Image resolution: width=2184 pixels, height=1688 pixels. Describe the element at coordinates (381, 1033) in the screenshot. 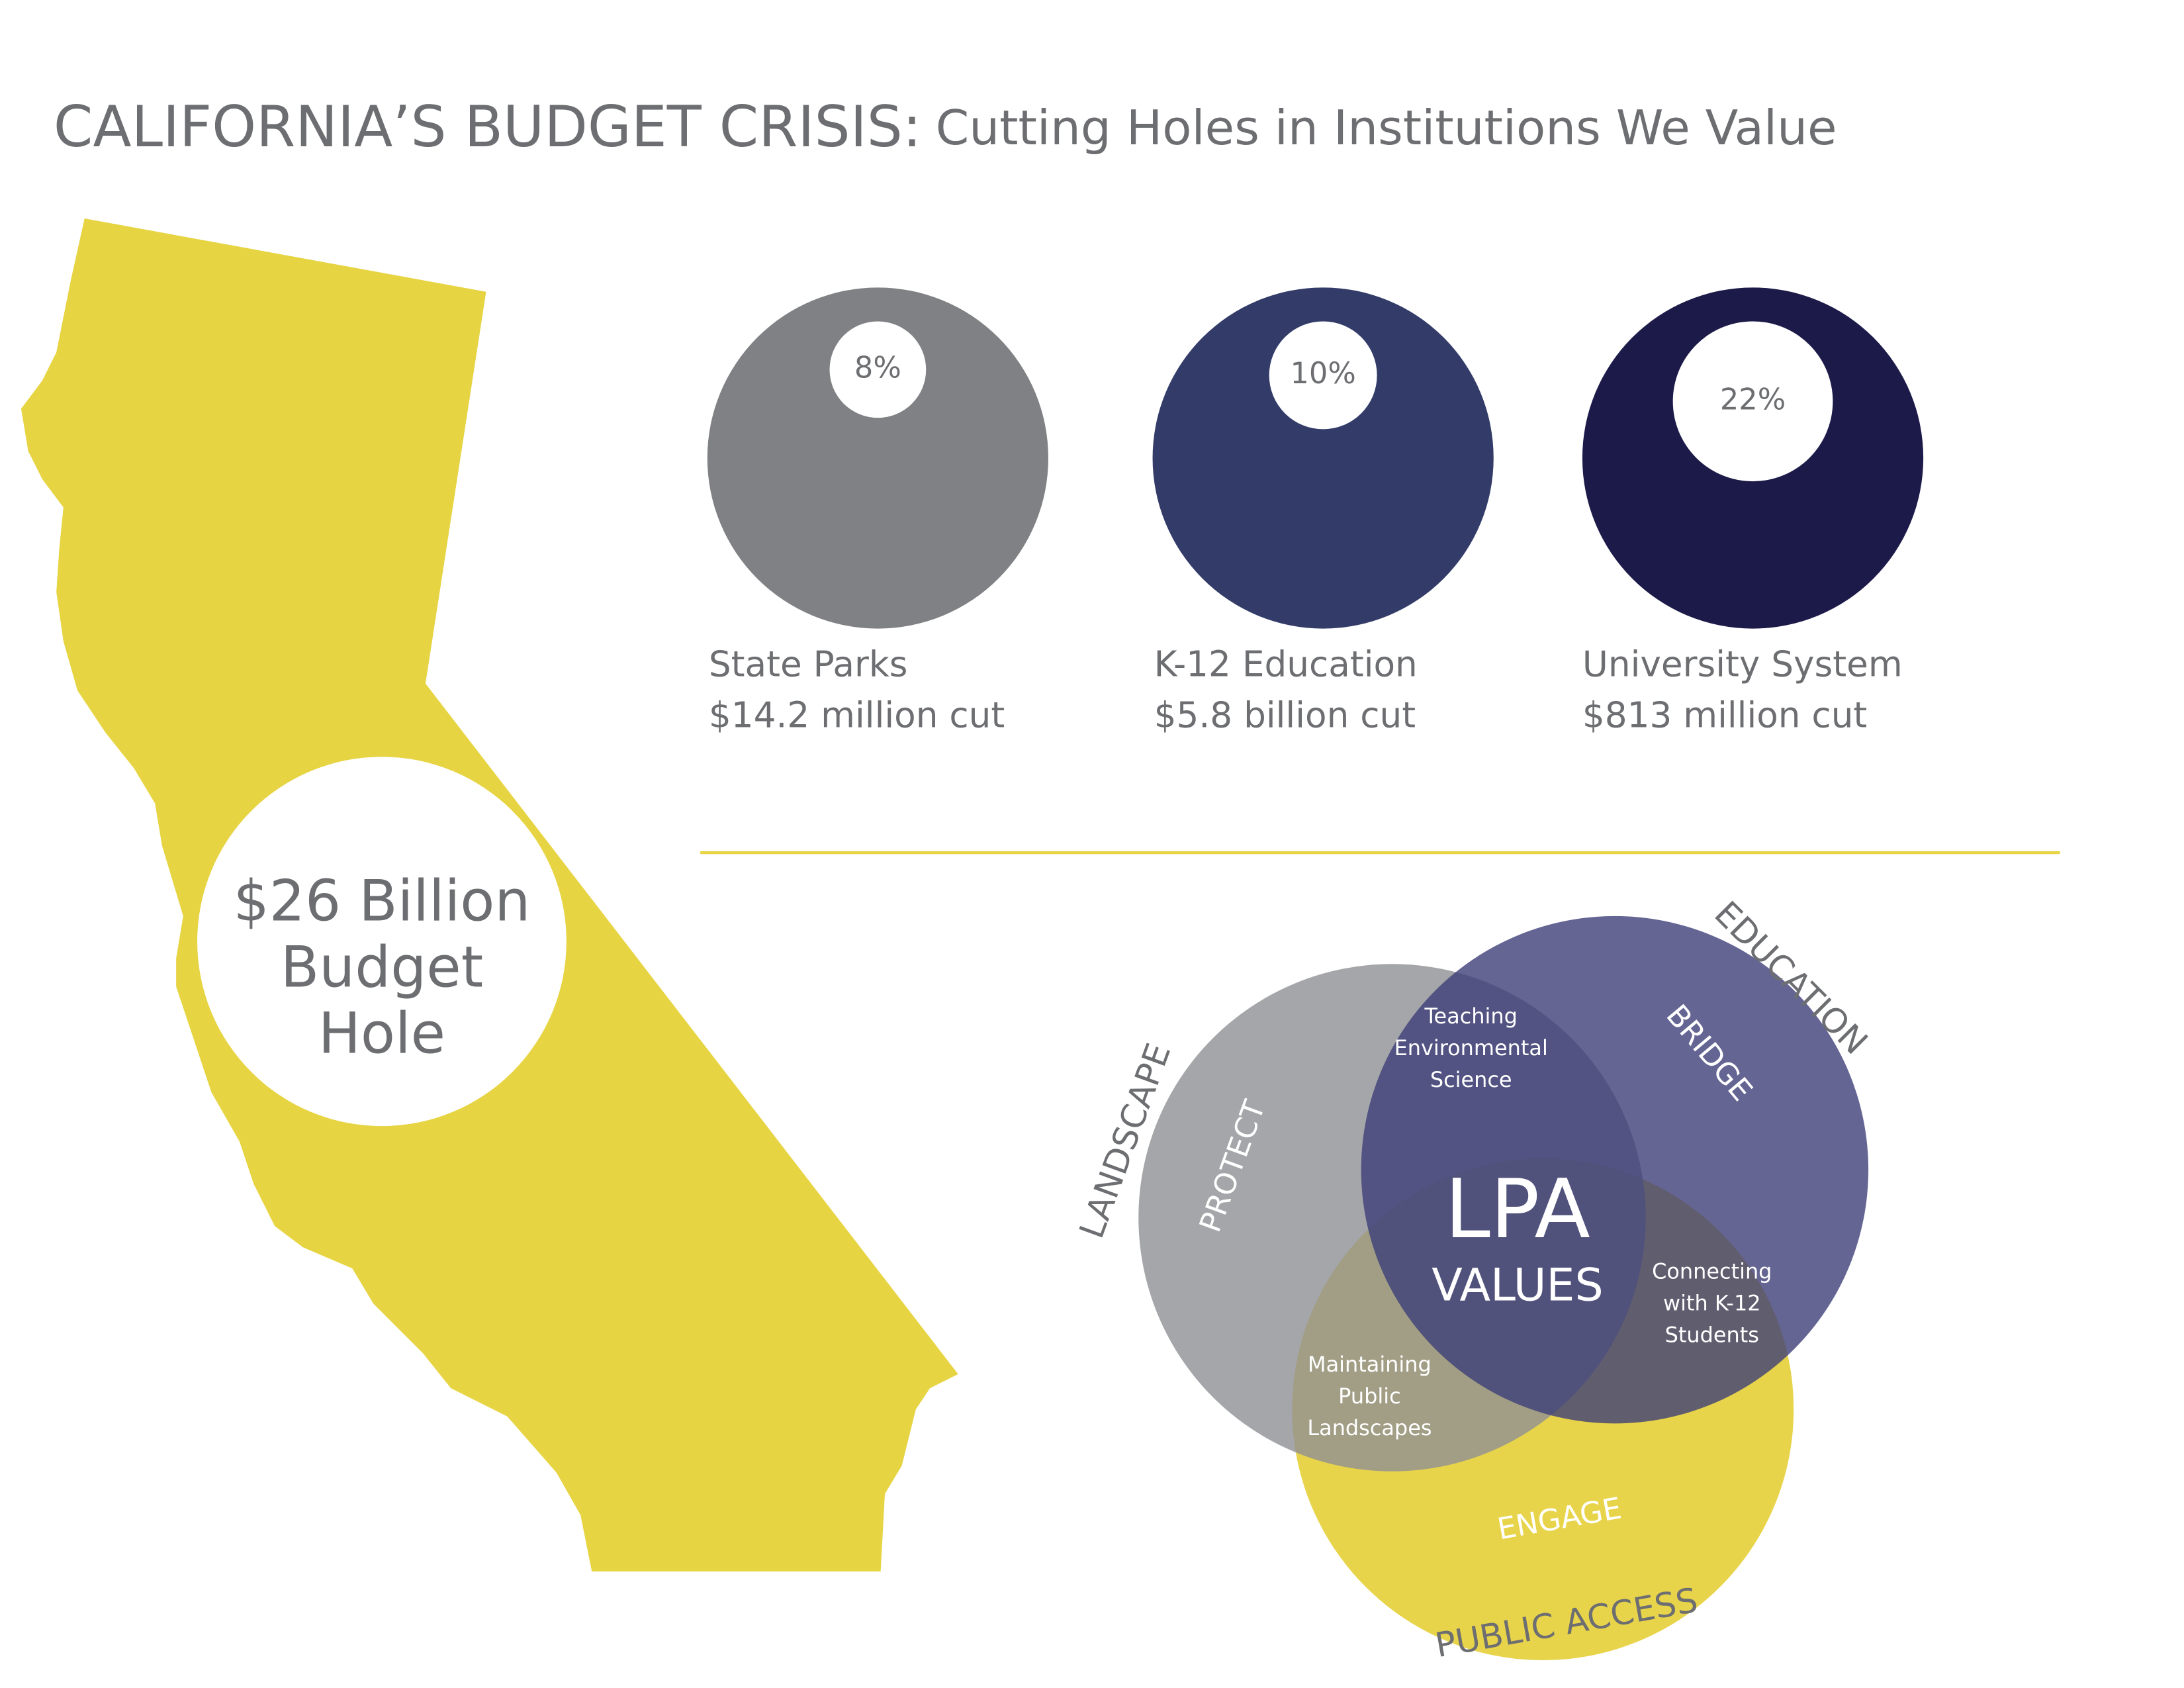

I see `map-label-line: Hole` at that location.